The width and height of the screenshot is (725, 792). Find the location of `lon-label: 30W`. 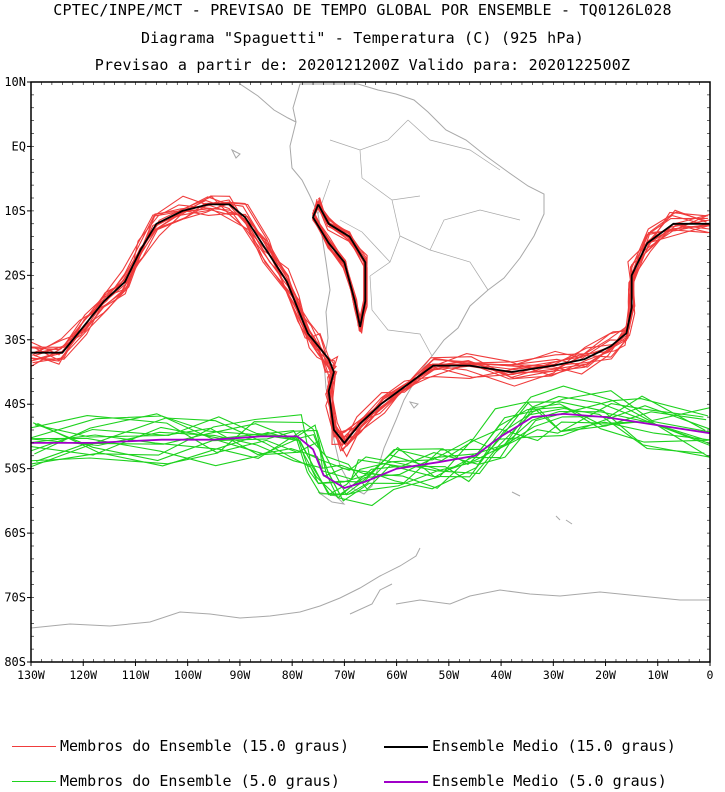

lon-label: 30W is located at coordinates (553, 675).